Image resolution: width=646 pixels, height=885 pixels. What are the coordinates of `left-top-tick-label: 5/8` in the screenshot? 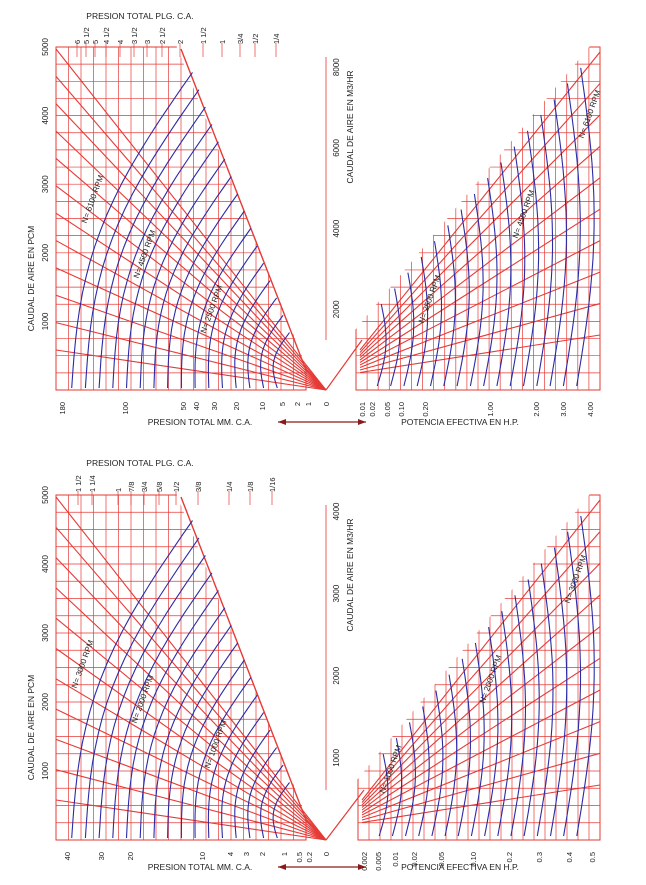 It's located at (159, 487).